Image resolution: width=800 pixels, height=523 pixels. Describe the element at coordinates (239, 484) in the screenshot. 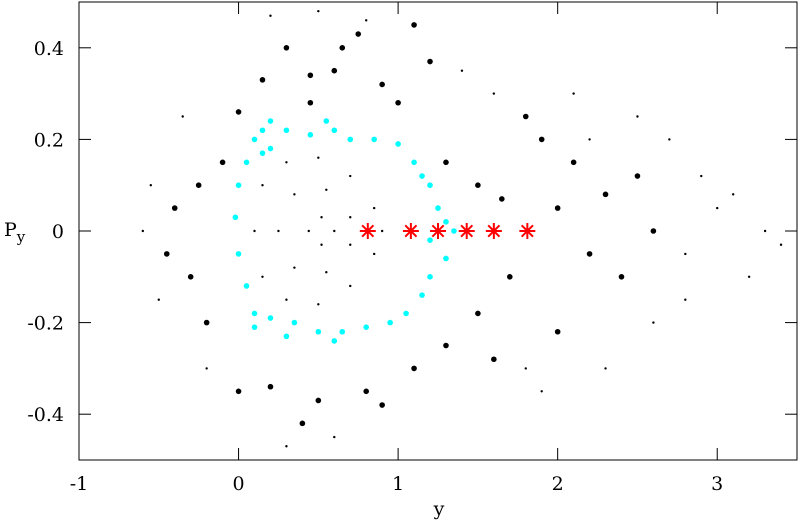

I see `x-tick-label: 0` at that location.